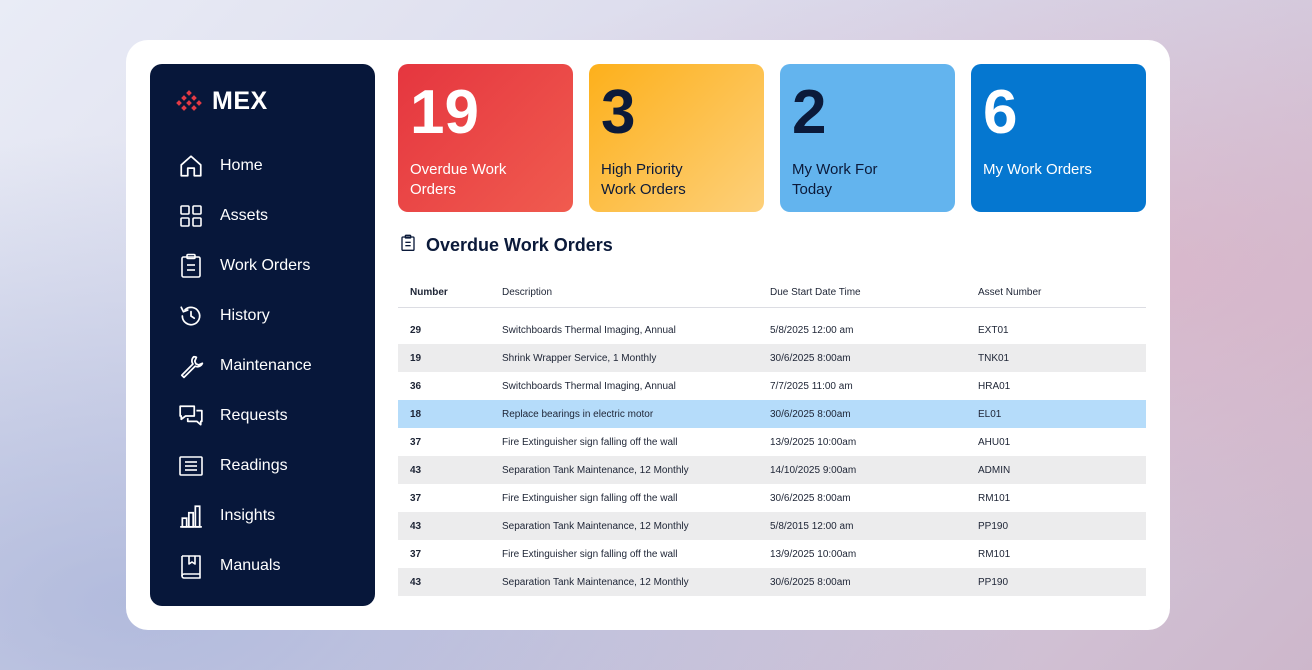  Describe the element at coordinates (519, 245) in the screenshot. I see `section-title: Overdue Work Orders` at that location.